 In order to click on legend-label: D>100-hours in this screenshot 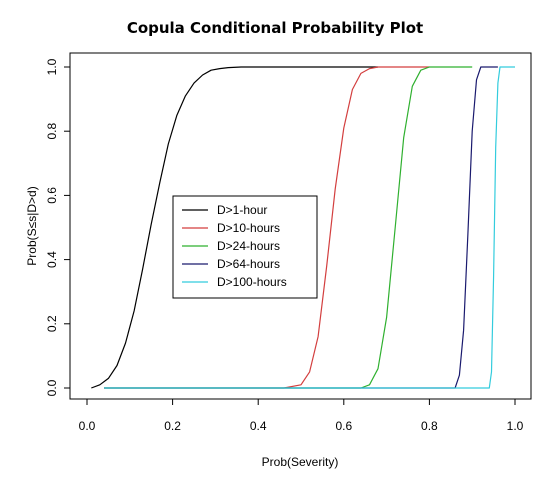, I will do `click(252, 282)`.